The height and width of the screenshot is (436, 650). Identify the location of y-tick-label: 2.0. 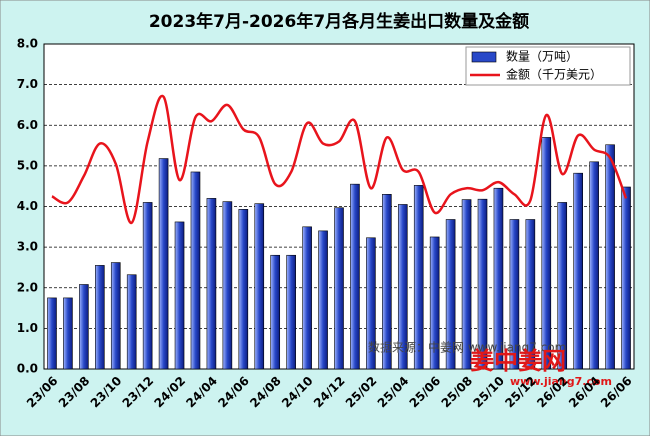
(27, 287).